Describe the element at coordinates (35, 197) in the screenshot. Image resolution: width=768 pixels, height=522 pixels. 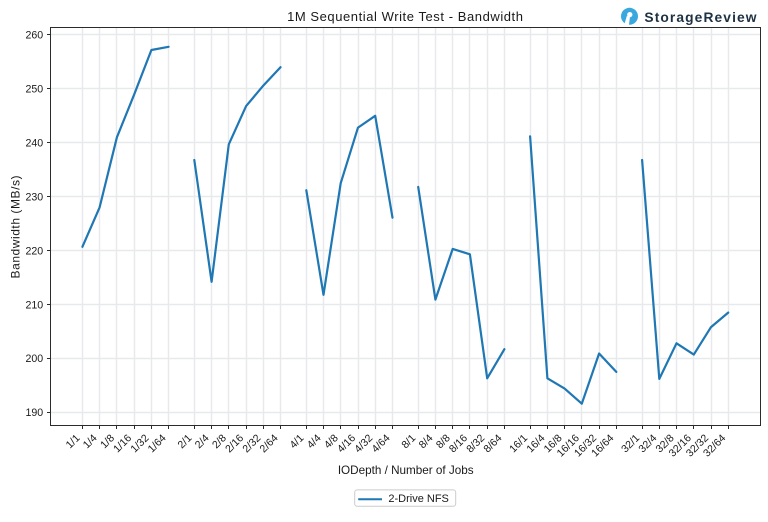
I see `svg-text: 230` at that location.